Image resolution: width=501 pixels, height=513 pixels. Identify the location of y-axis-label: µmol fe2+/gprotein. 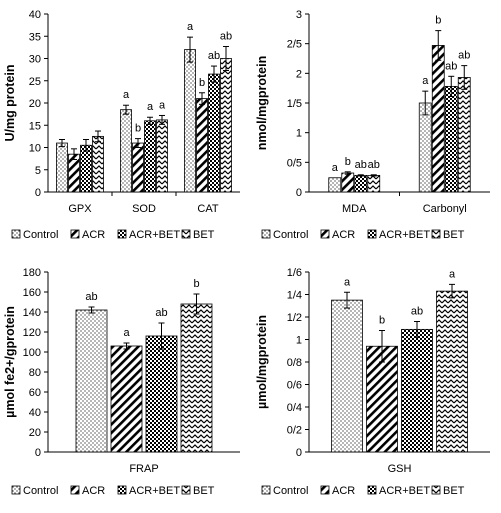
(10, 362).